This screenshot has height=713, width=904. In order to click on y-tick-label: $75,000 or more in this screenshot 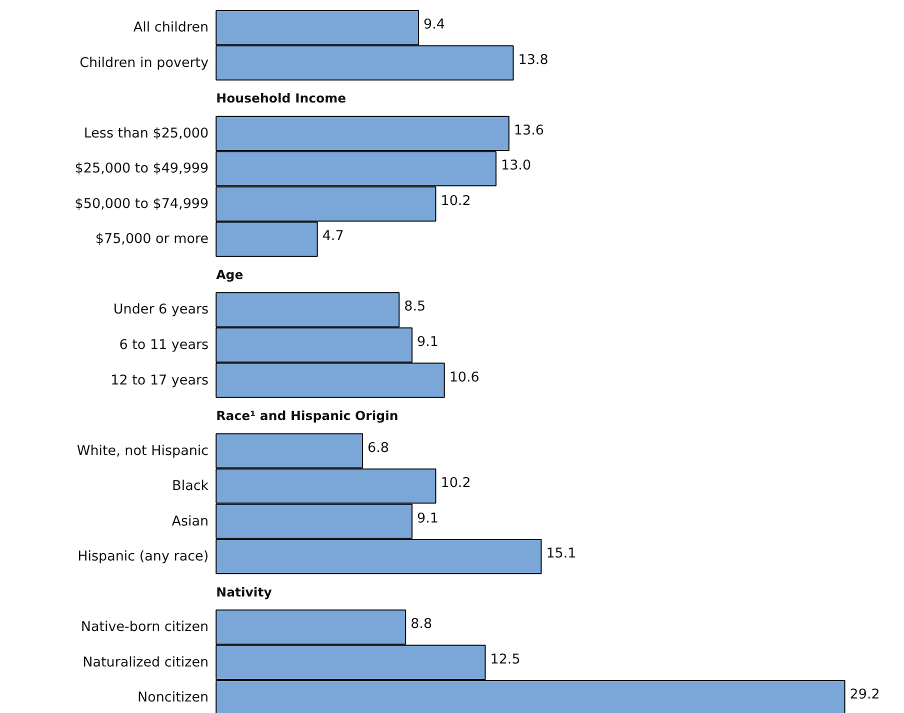, I will do `click(152, 239)`.